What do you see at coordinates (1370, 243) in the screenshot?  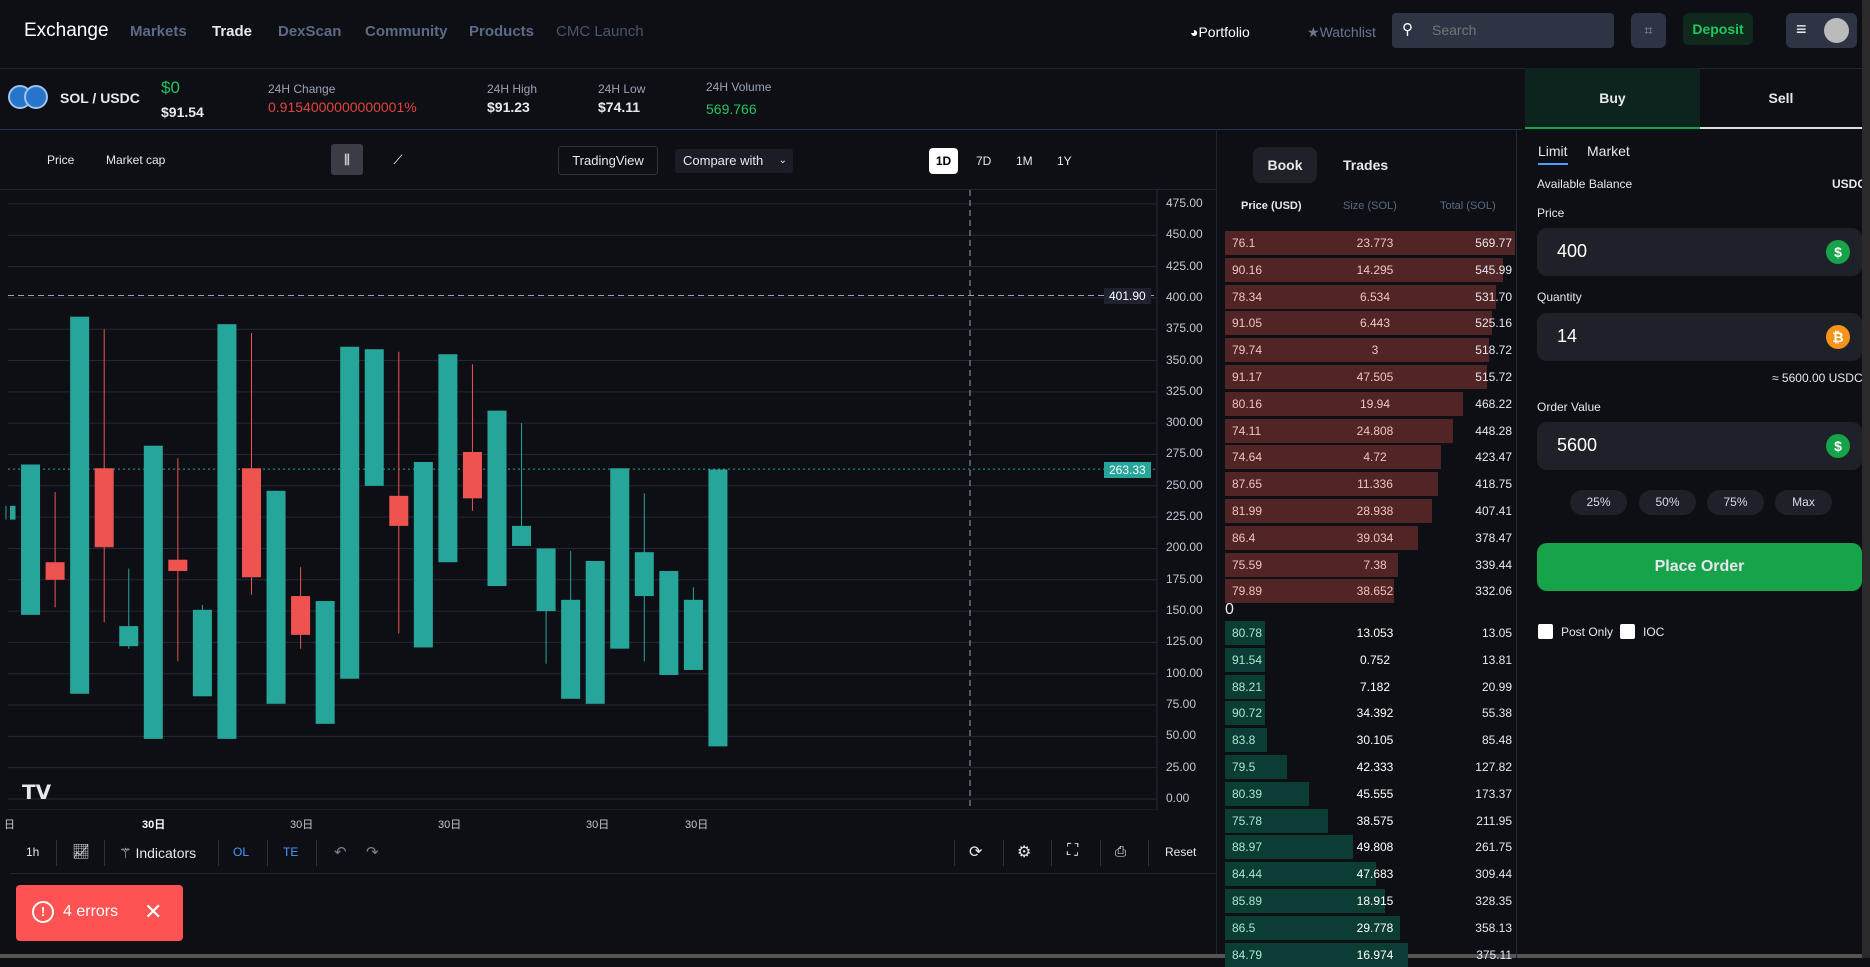 I see `ask-row: 76.1 23.773 569.77` at bounding box center [1370, 243].